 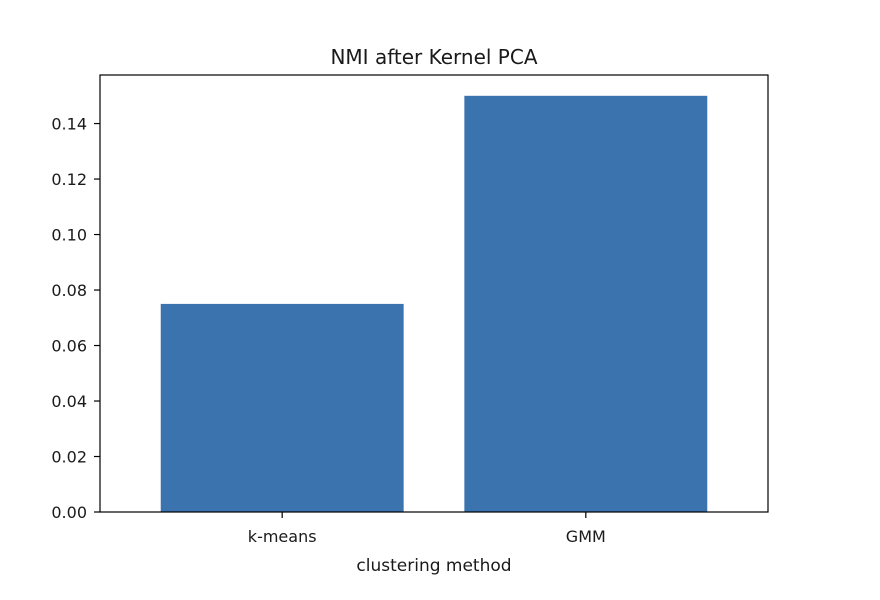 I want to click on bar-k-means, so click(x=282, y=407).